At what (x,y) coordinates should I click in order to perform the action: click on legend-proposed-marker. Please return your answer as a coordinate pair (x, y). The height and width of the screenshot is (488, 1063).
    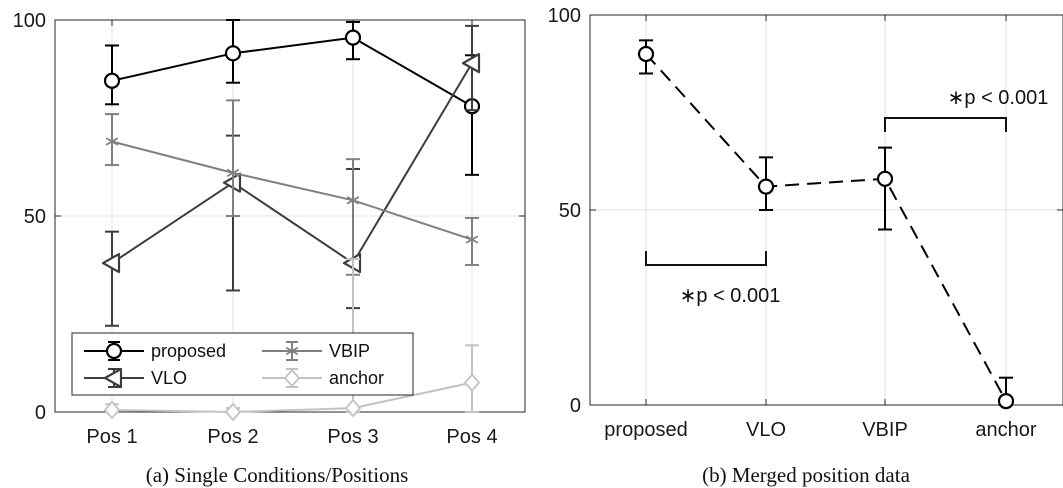
    Looking at the image, I should click on (114, 351).